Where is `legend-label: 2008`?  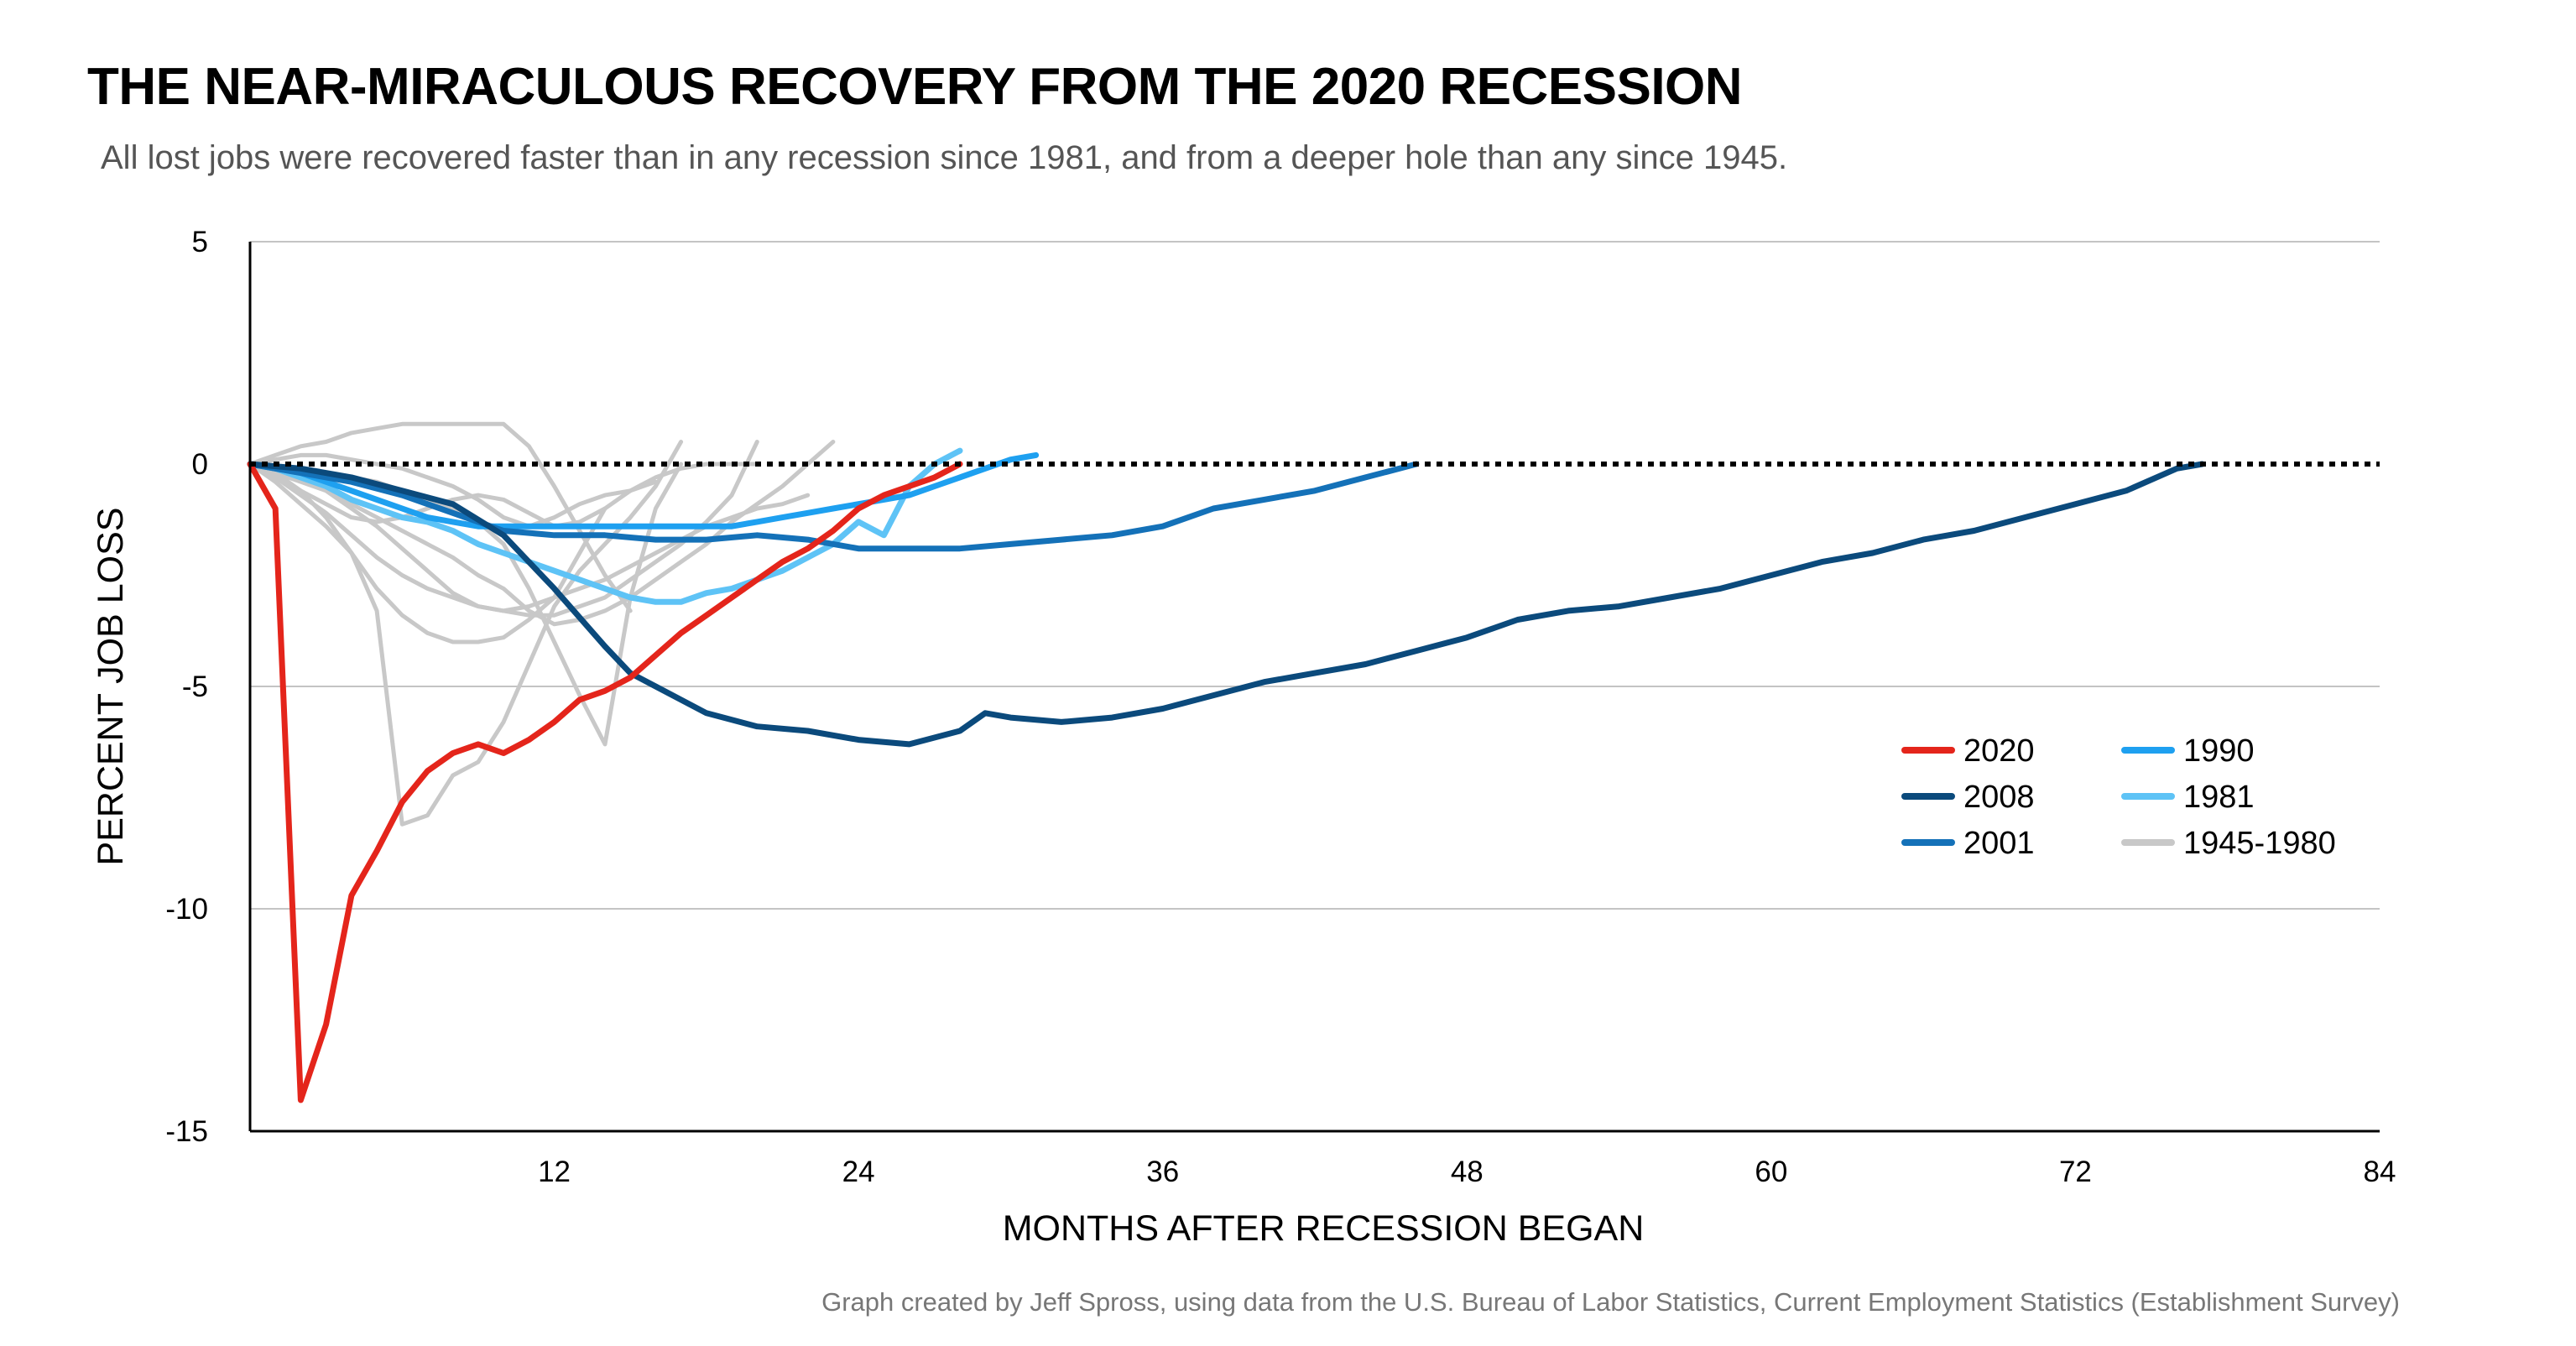 legend-label: 2008 is located at coordinates (1999, 797).